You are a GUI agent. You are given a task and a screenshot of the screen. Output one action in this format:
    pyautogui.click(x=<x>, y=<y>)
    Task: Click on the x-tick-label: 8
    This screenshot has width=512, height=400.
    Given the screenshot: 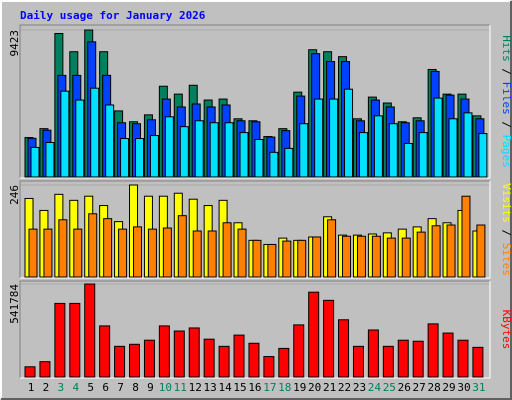 What is the action you would take?
    pyautogui.click(x=135, y=387)
    